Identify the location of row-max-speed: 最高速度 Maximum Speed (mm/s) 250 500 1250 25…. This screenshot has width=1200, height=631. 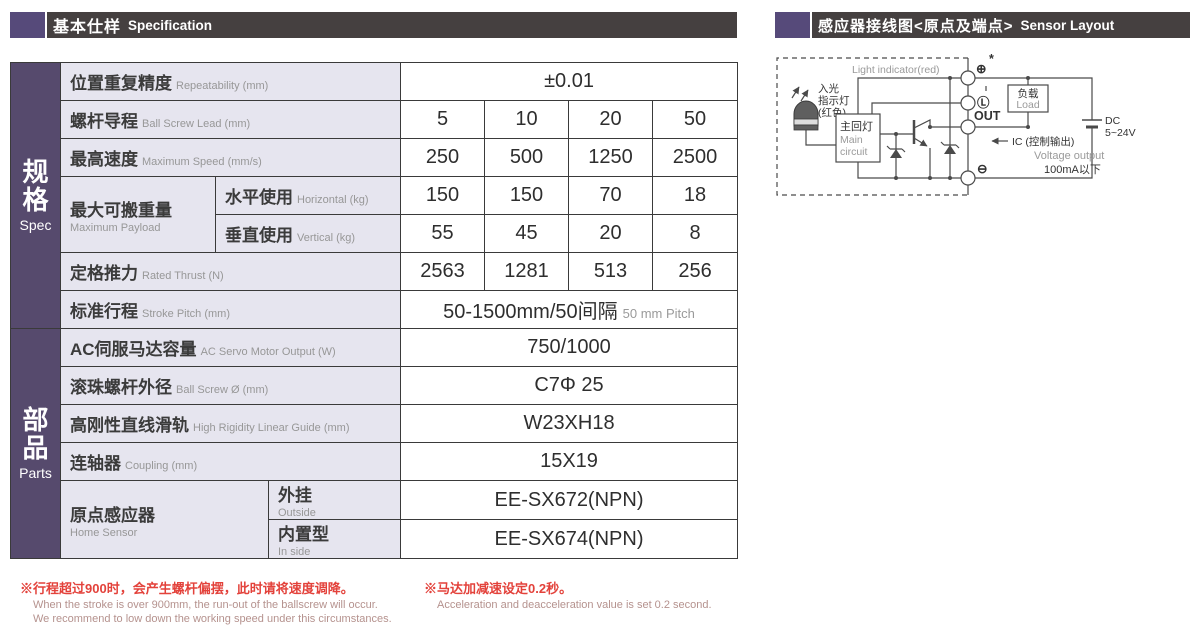
(375, 157).